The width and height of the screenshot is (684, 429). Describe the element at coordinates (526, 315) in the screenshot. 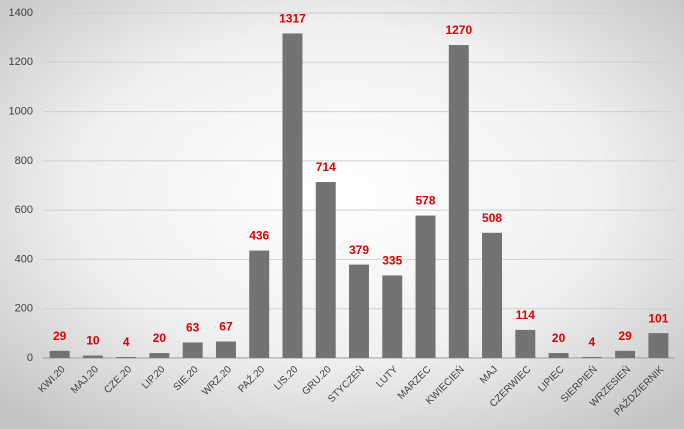

I see `value-label: 114` at that location.